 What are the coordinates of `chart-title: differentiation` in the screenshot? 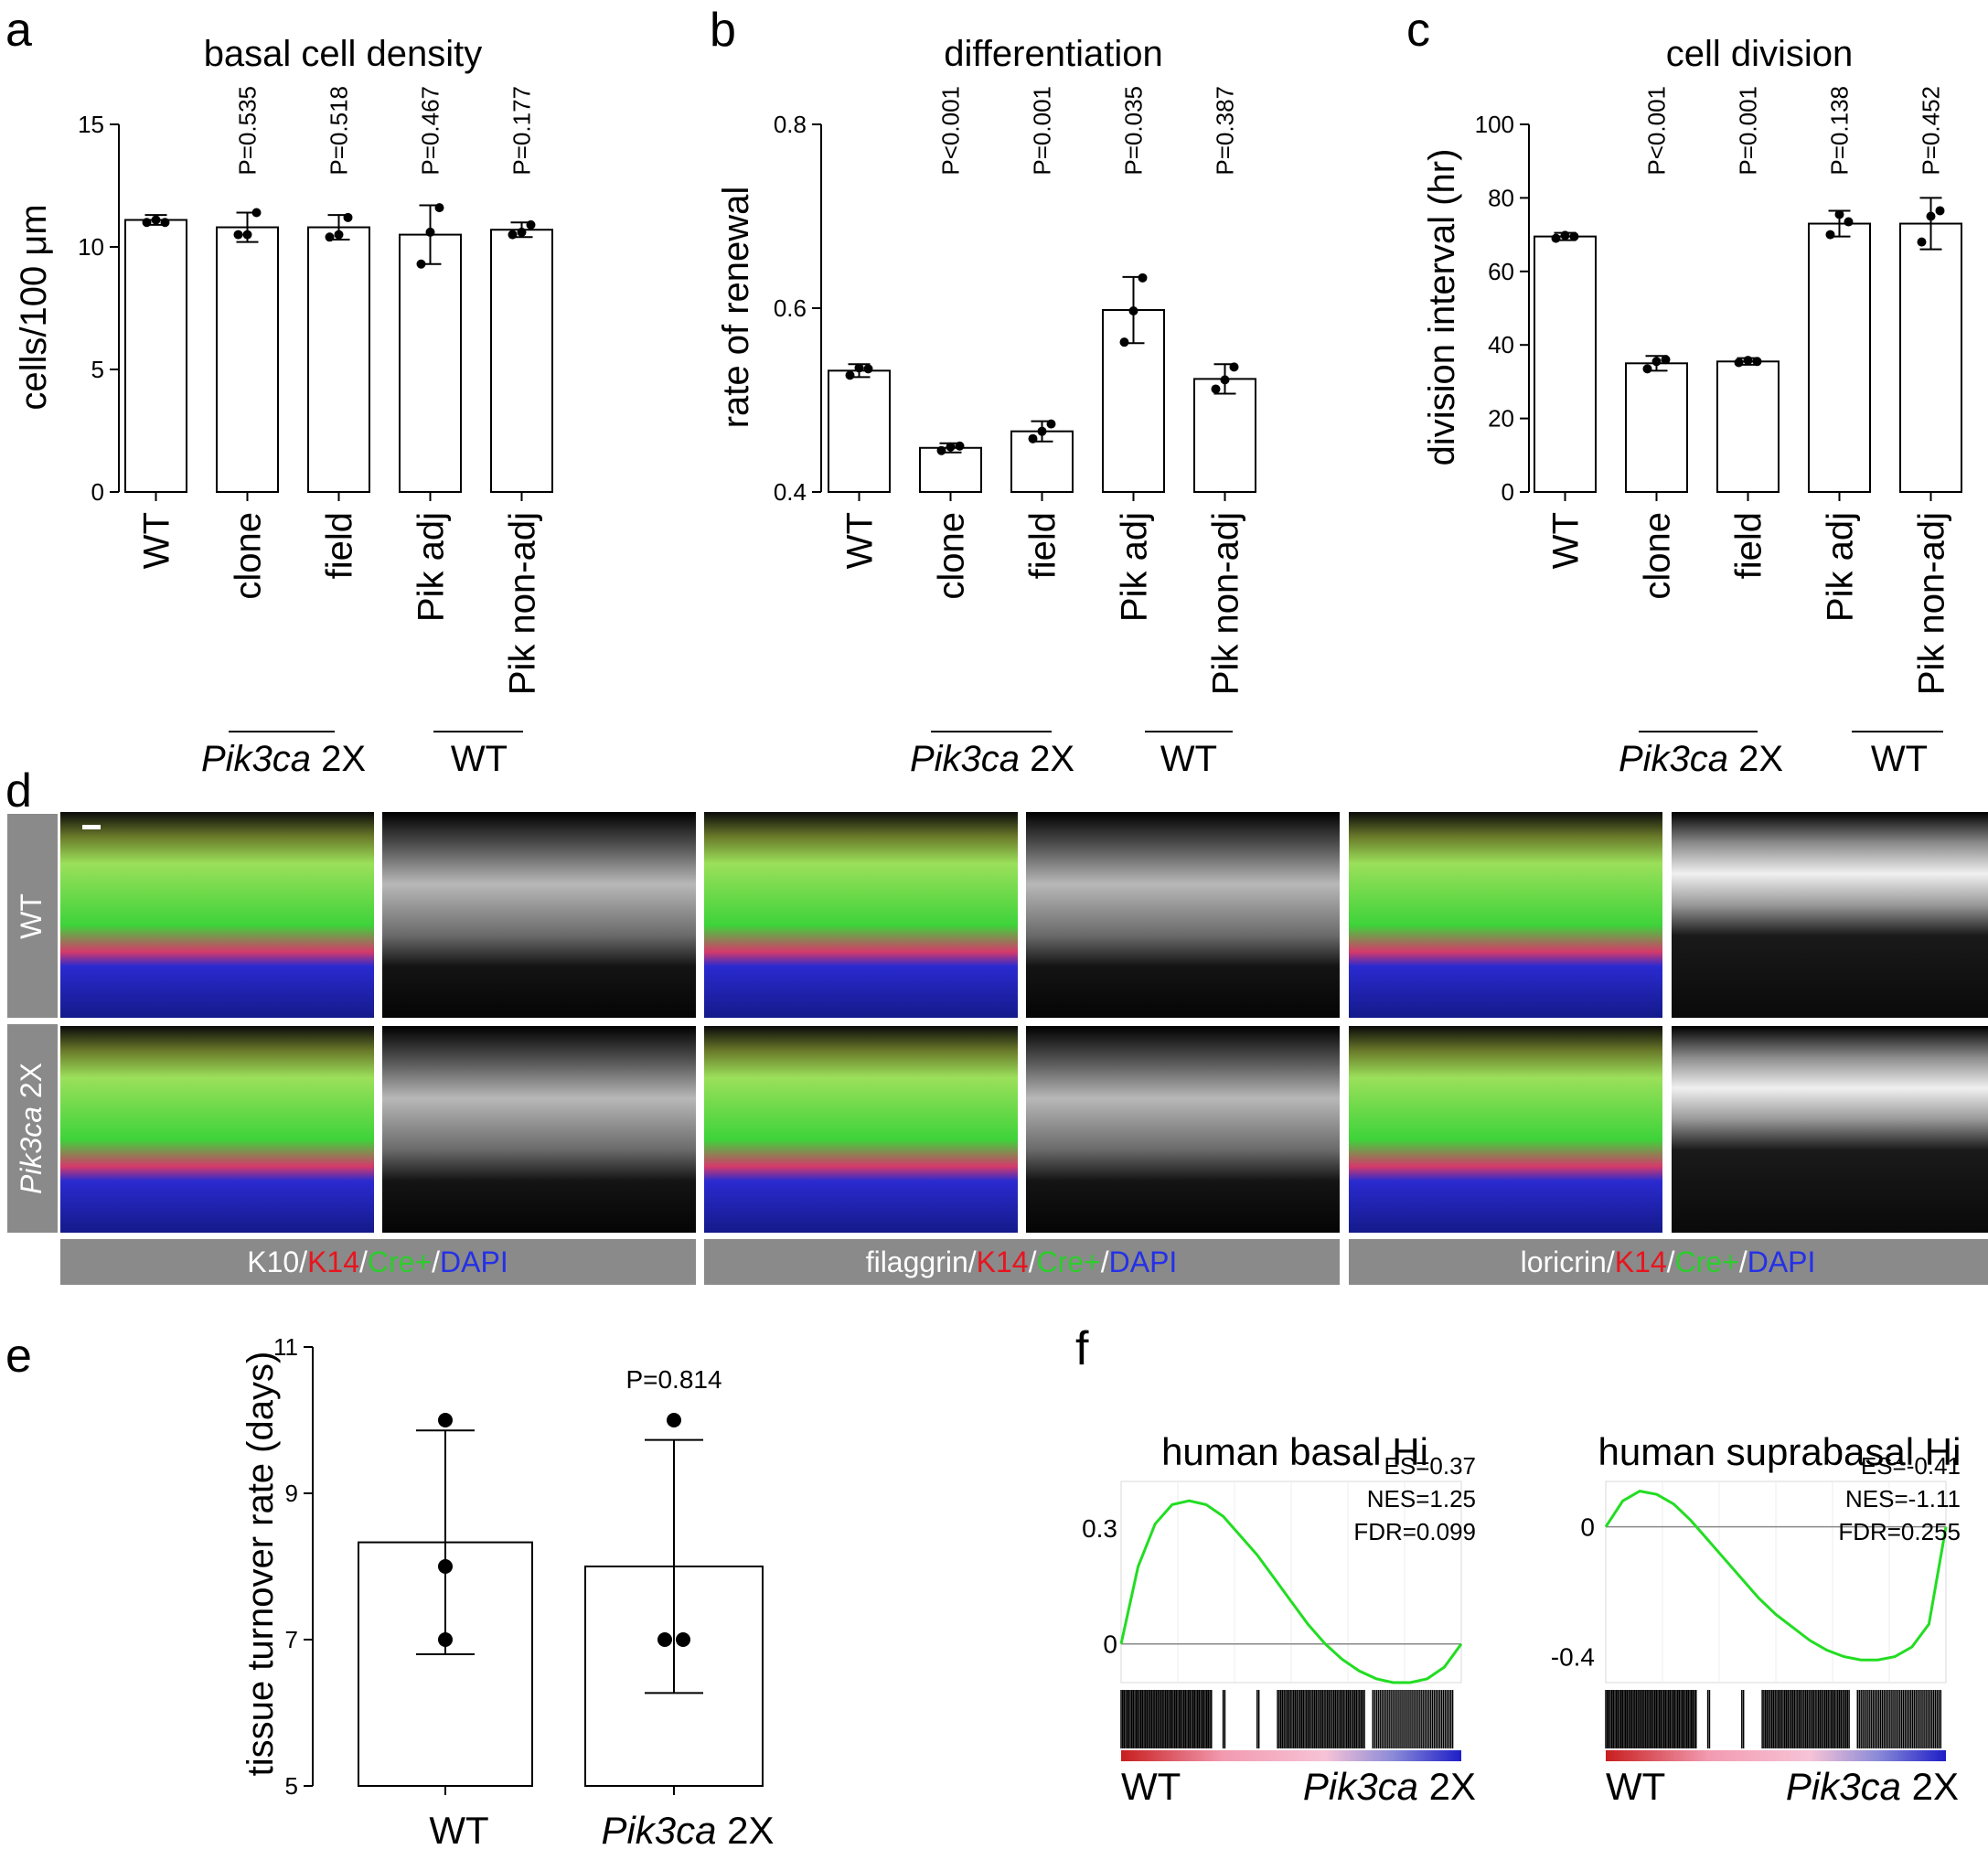 It's located at (1053, 54).